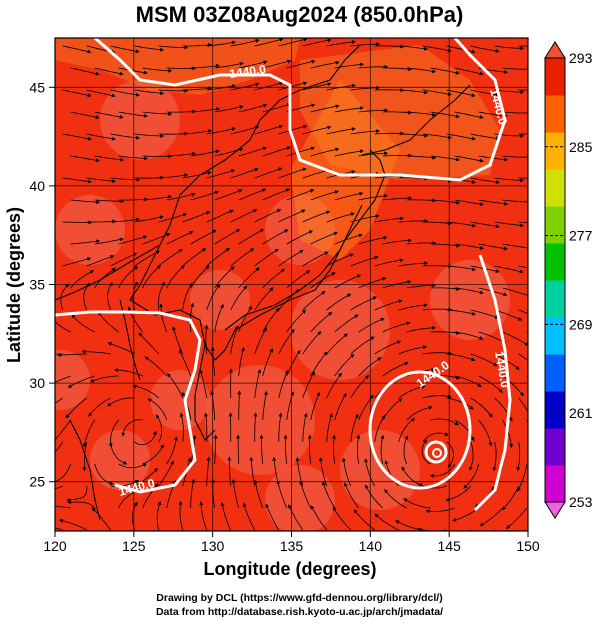 The width and height of the screenshot is (599, 625). I want to click on x-tick-label: 150, so click(528, 546).